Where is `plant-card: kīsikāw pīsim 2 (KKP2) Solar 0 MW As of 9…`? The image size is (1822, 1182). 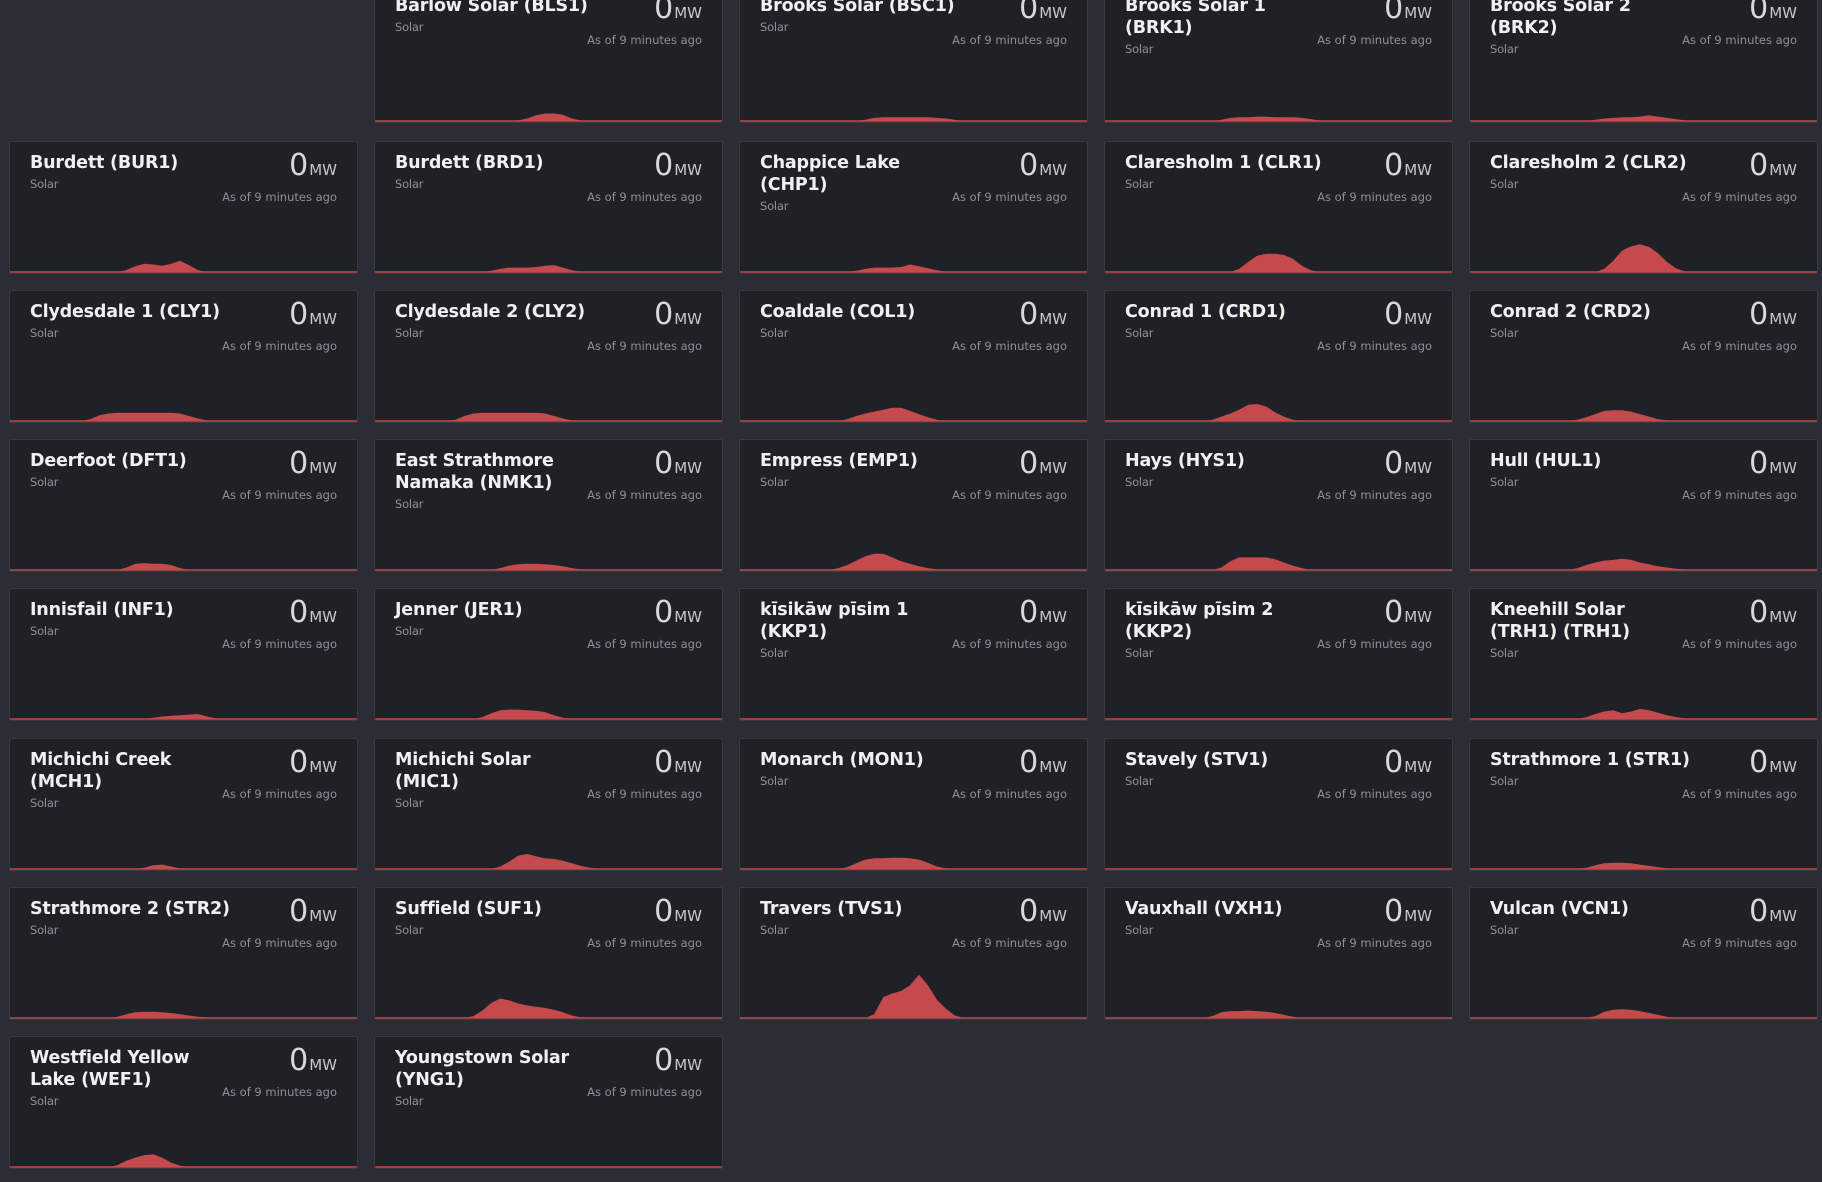 plant-card: kīsikāw pīsim 2 (KKP2) Solar 0 MW As of 9… is located at coordinates (1278, 654).